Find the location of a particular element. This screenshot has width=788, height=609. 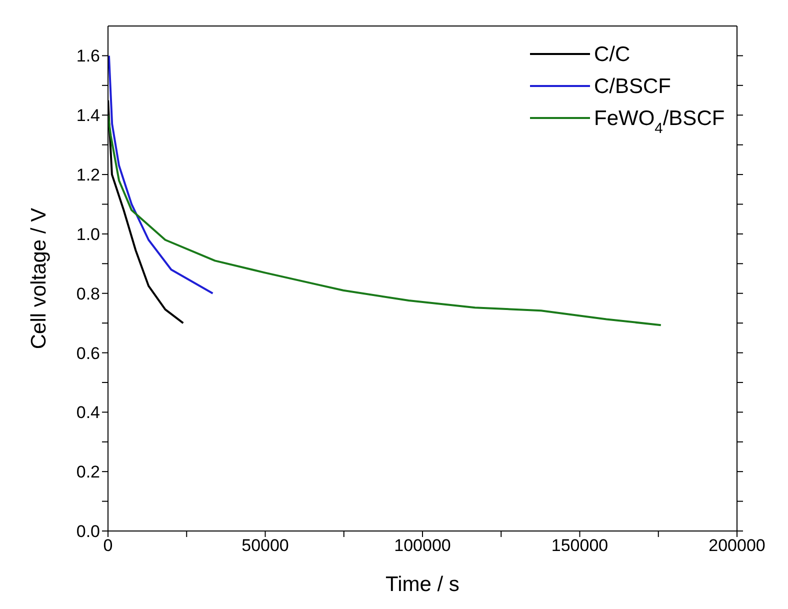

y-tick-label: 1.4 is located at coordinates (88, 116).